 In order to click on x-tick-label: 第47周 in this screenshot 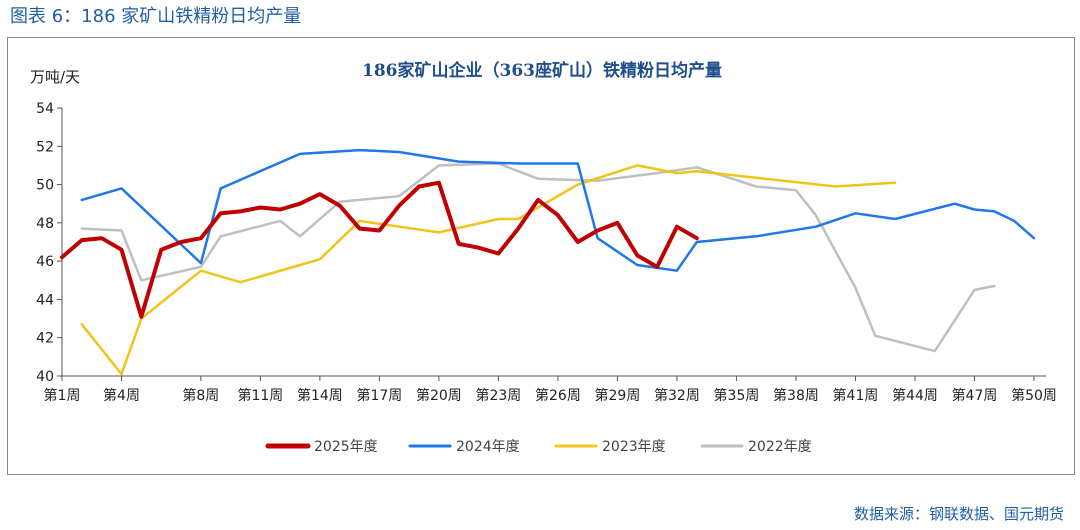, I will do `click(975, 395)`.